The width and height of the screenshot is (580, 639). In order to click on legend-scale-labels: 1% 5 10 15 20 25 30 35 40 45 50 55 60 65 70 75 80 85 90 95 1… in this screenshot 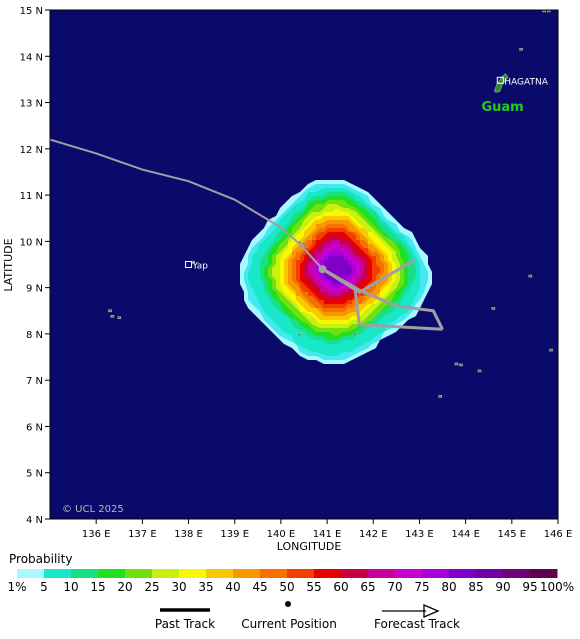, I will do `click(290, 587)`.